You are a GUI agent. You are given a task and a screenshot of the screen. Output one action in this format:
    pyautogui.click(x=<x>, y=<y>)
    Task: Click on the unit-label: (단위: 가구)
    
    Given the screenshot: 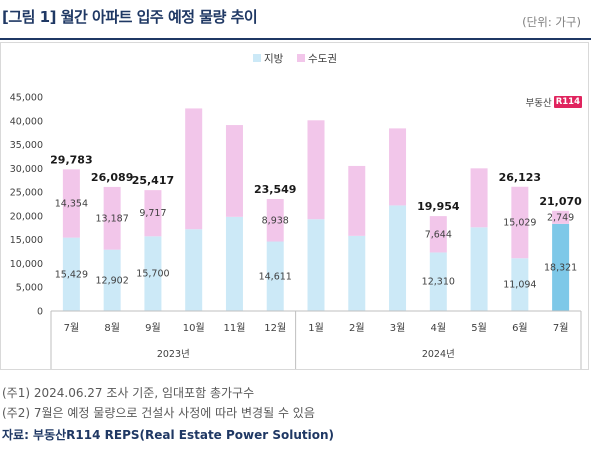 What is the action you would take?
    pyautogui.click(x=551, y=22)
    